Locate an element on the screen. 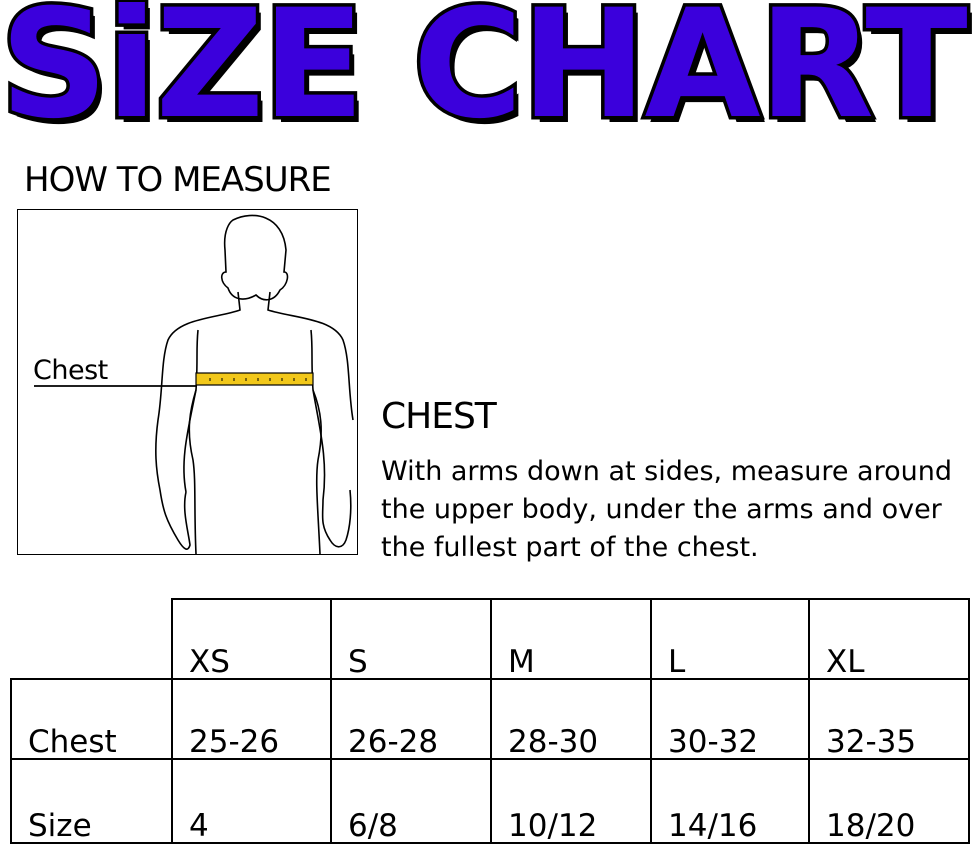 The height and width of the screenshot is (844, 978). cell-text: XS is located at coordinates (209, 662).